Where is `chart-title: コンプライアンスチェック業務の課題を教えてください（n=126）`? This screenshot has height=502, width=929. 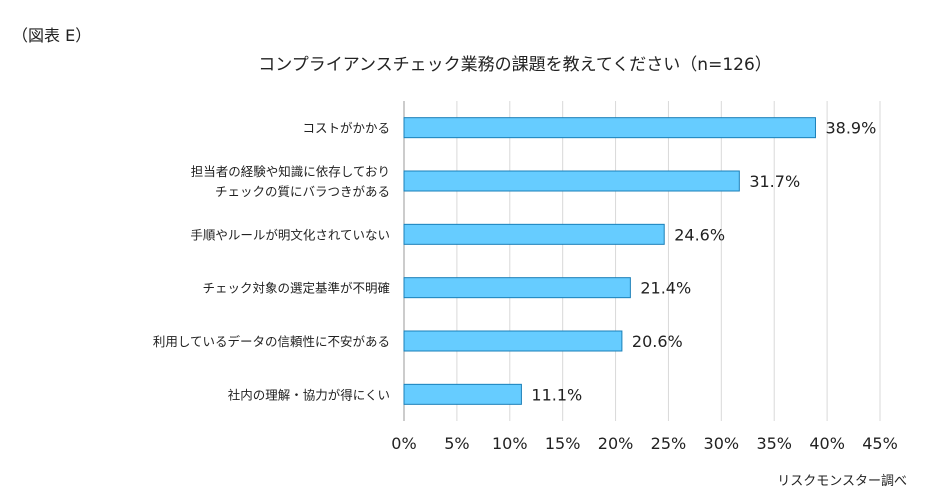 chart-title: コンプライアンスチェック業務の課題を教えてください（n=126） is located at coordinates (515, 65).